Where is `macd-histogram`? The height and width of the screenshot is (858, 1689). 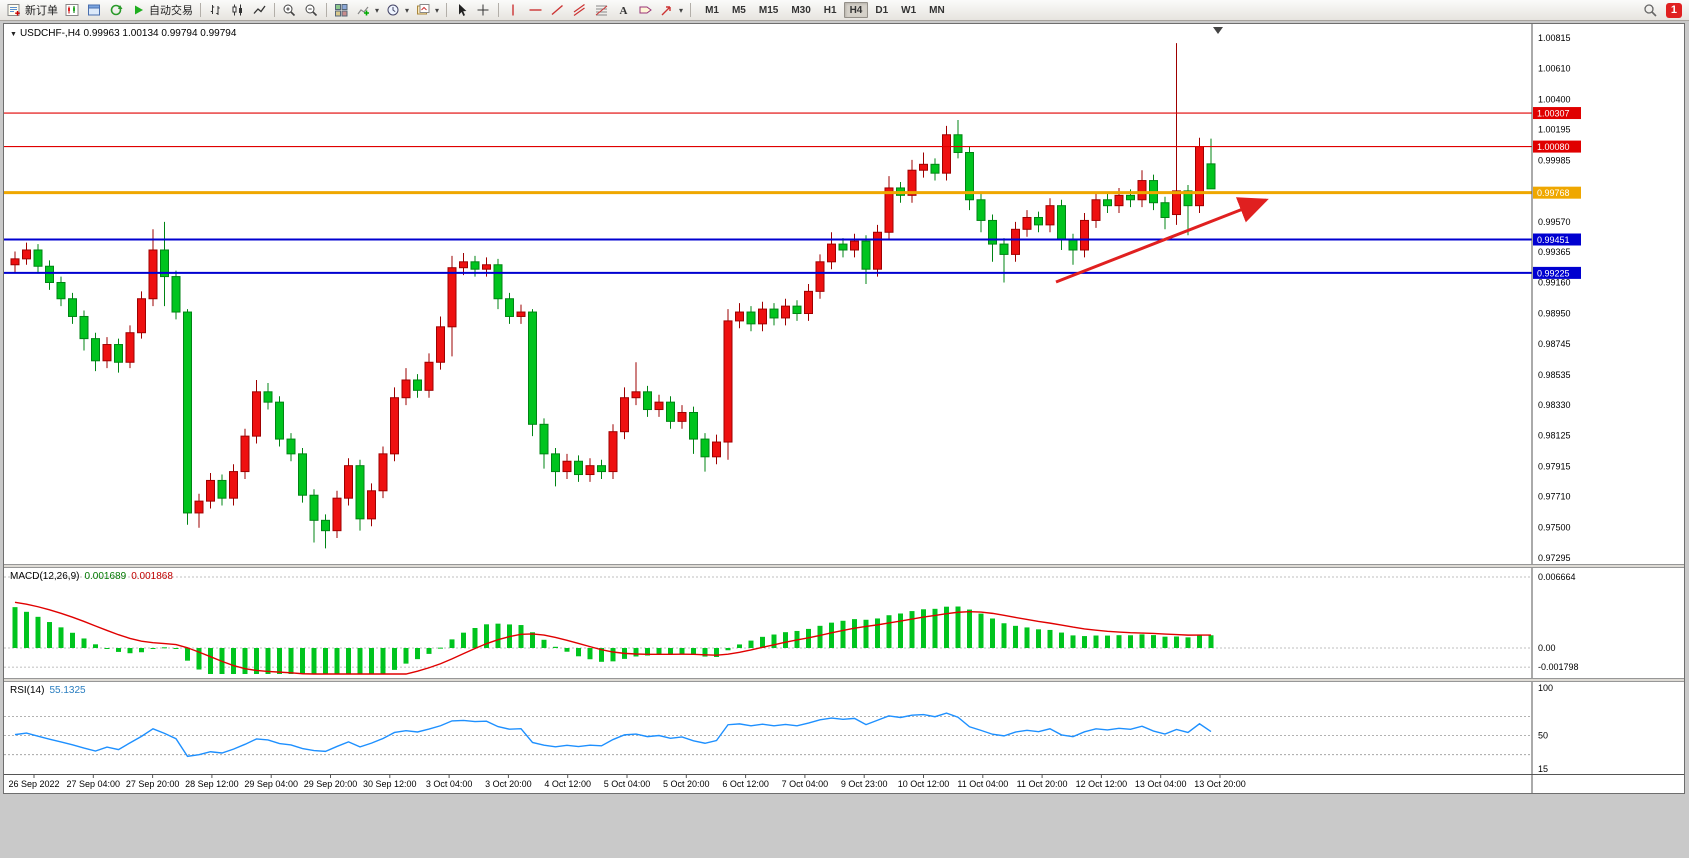
macd-histogram is located at coordinates (613, 640).